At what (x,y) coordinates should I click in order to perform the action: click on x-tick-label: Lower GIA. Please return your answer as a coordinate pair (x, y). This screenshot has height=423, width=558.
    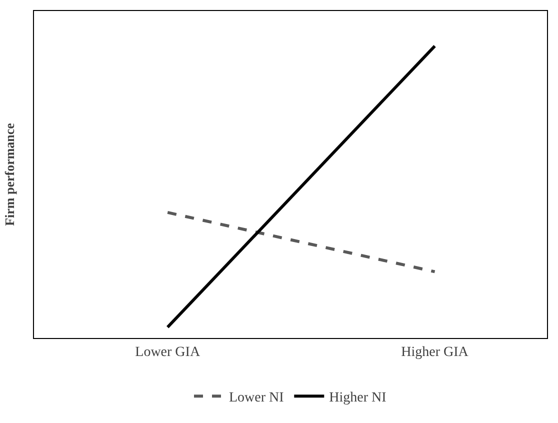
    Looking at the image, I should click on (168, 352).